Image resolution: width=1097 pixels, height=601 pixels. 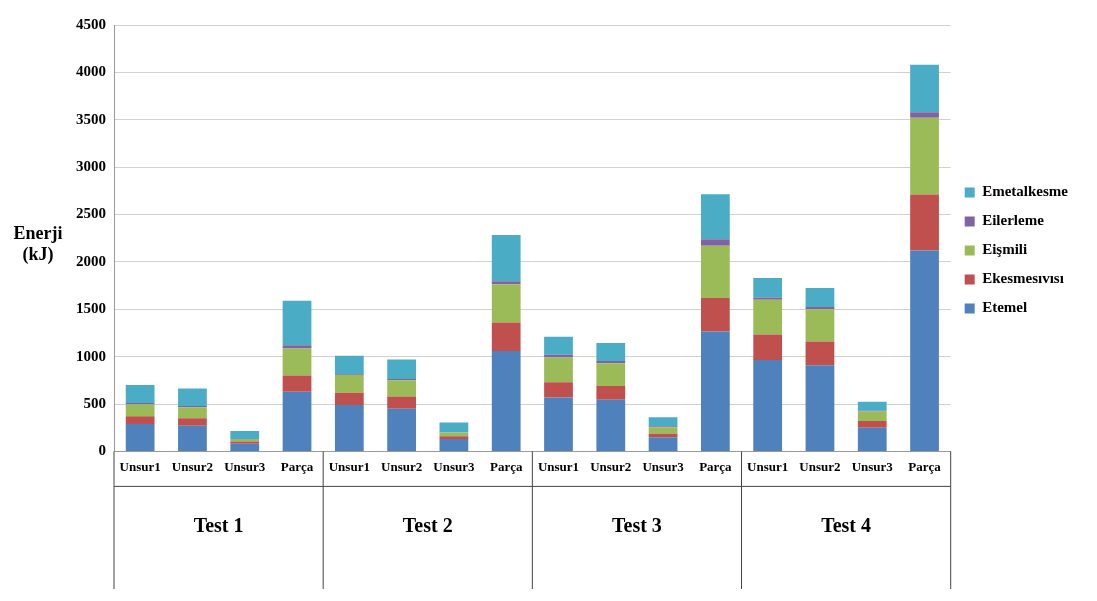 I want to click on legend-label: Ekesmesıvısı, so click(x=1023, y=278).